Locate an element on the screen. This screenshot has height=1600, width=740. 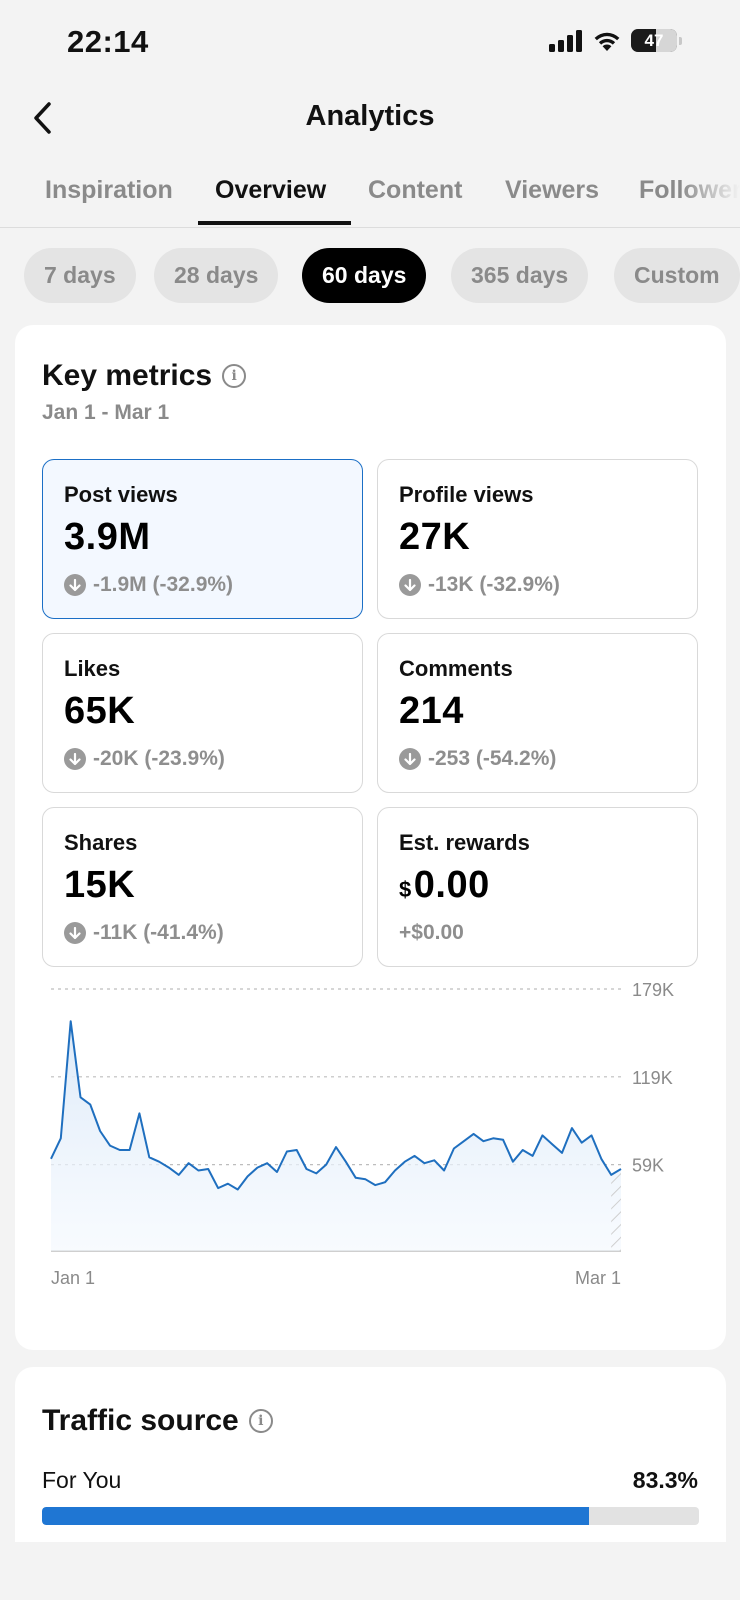
metric-change-text: -11K (-41.4%) is located at coordinates (158, 932).